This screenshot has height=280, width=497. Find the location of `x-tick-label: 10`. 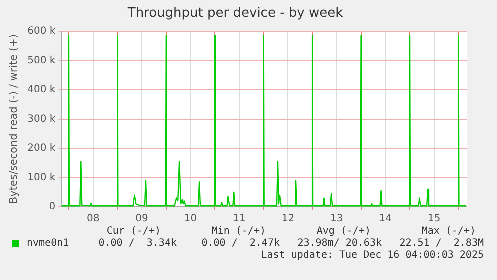

x-tick-label: 10 is located at coordinates (191, 219).